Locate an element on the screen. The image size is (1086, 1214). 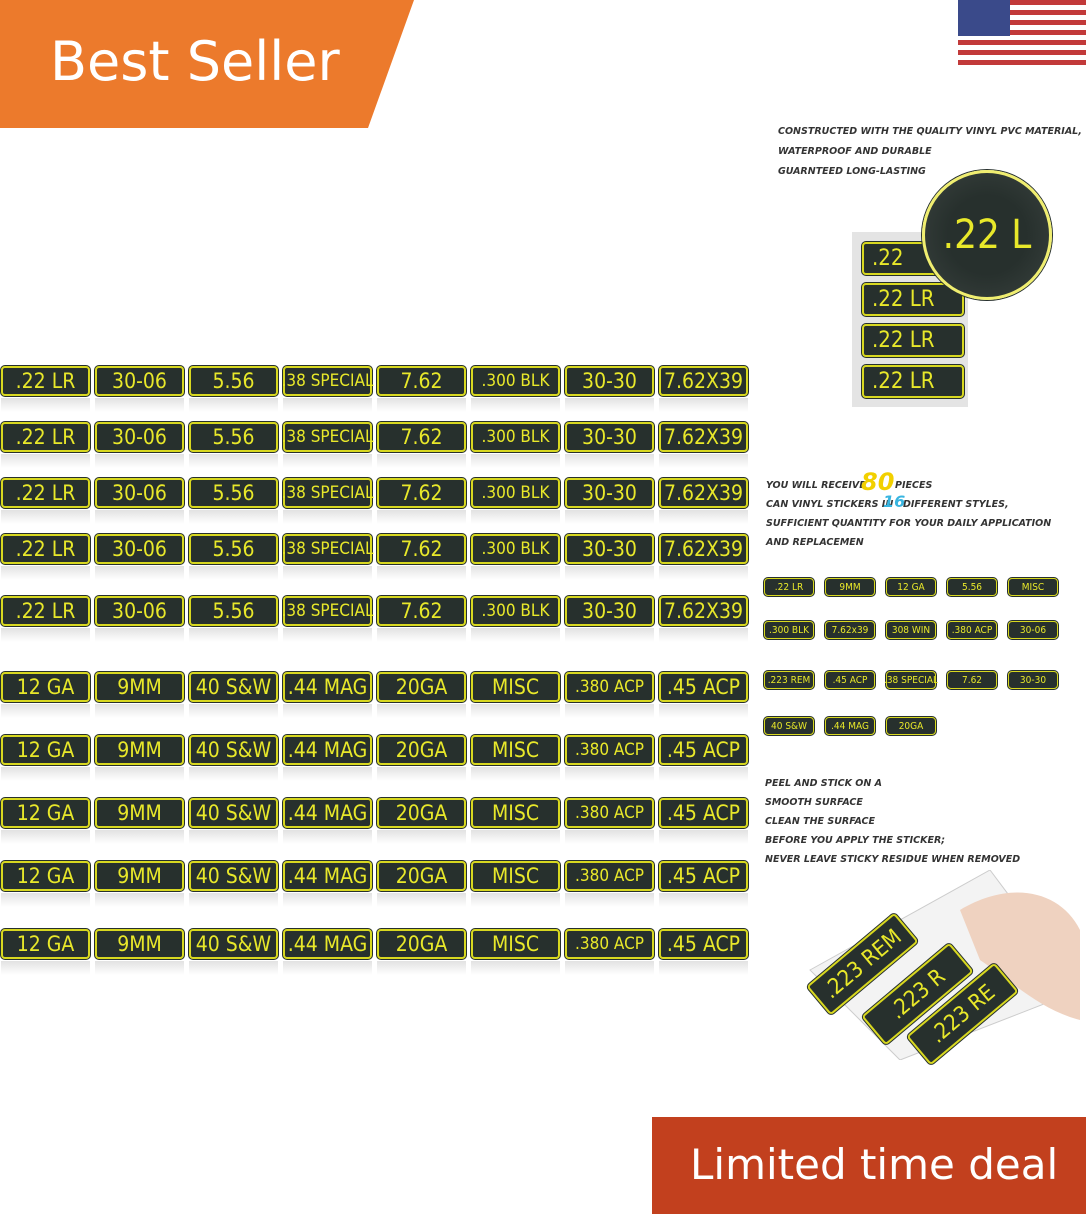
sticker: .380 ACP is located at coordinates (609, 944).